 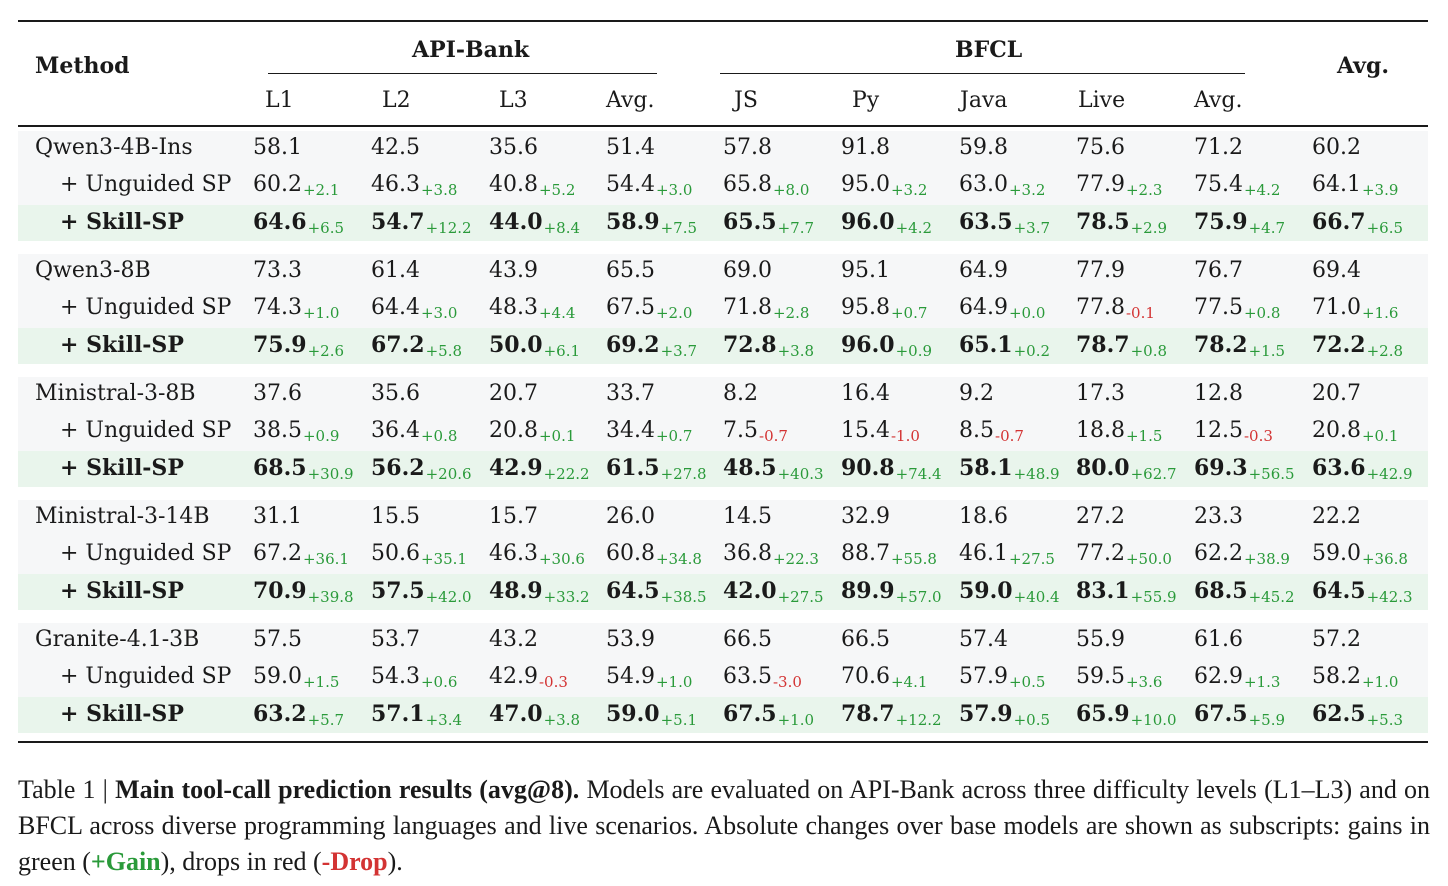 I want to click on table-cell: 70.9+39.8, so click(x=303, y=592).